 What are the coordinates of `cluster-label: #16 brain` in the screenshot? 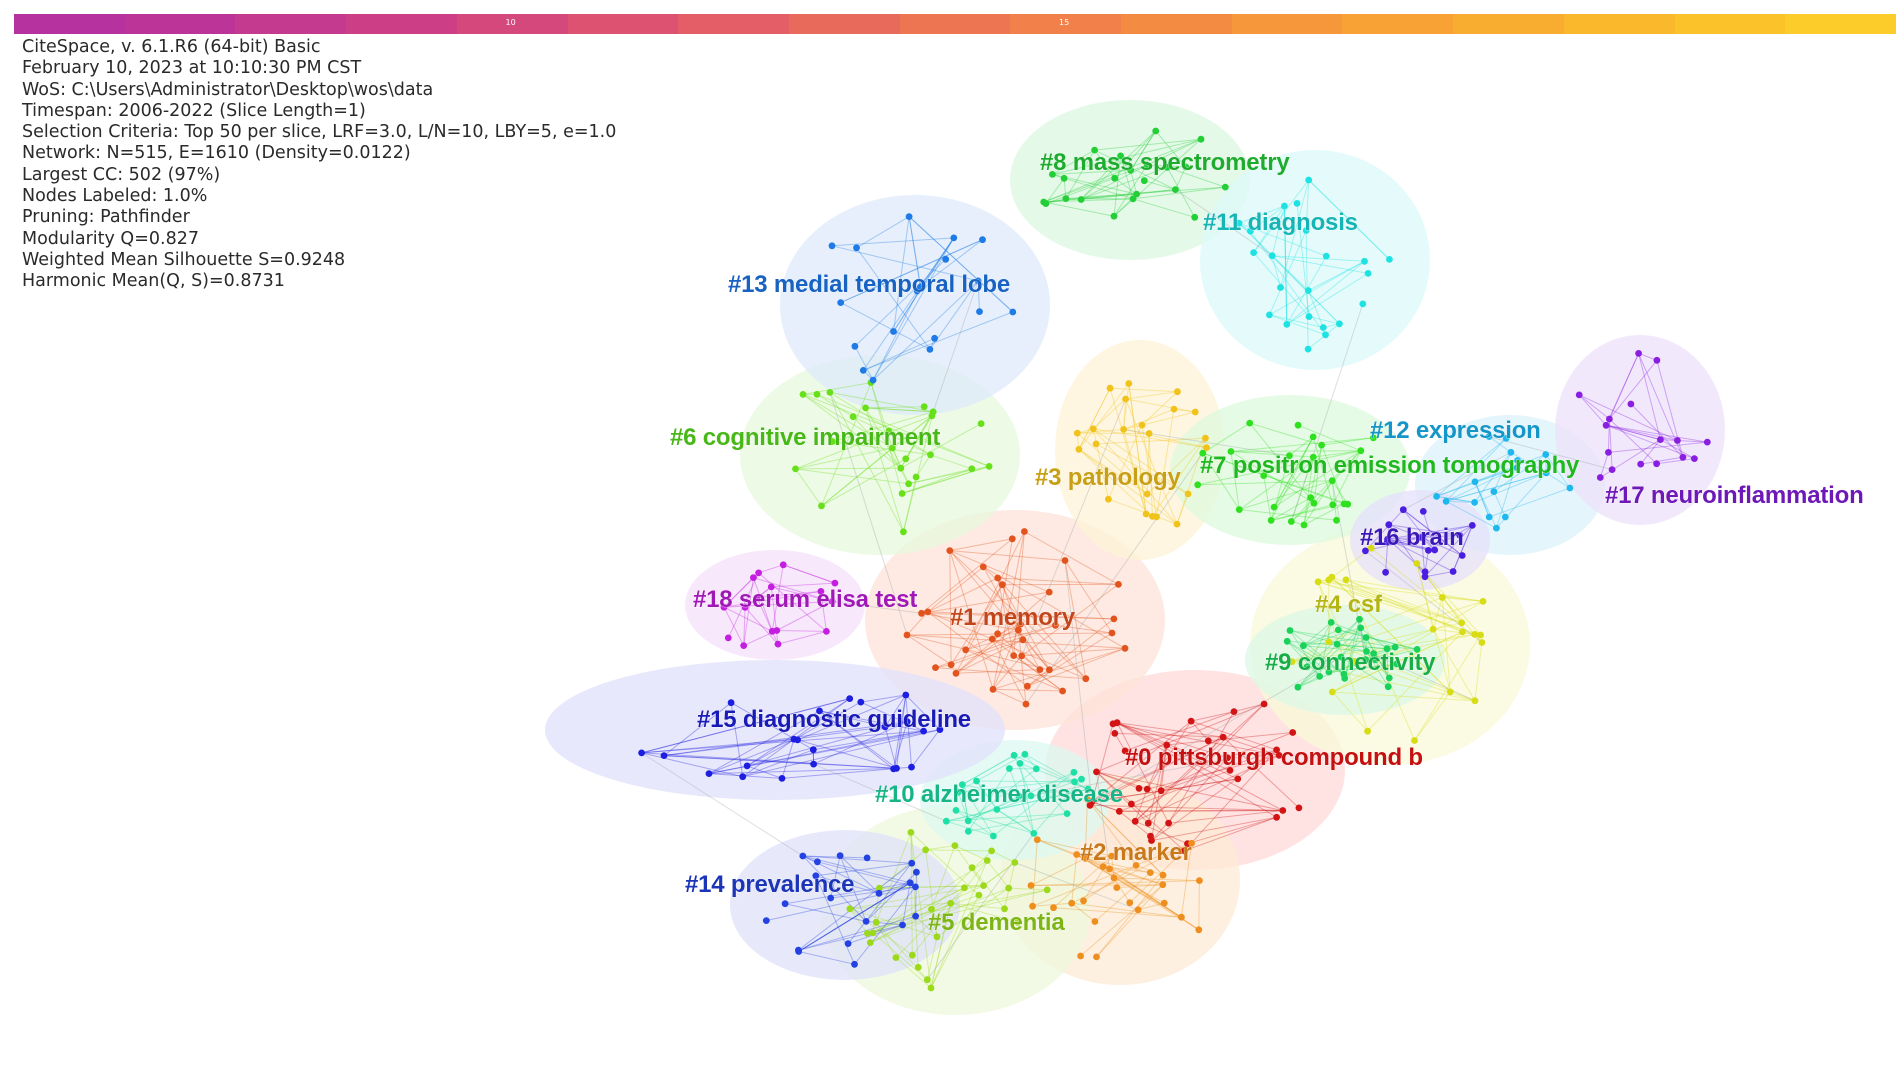 It's located at (1412, 538).